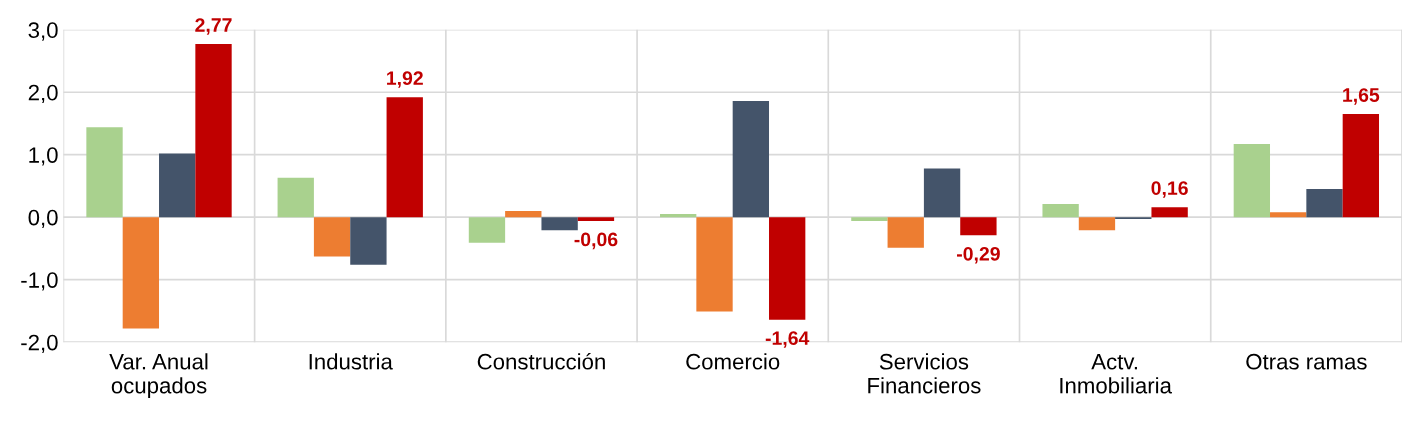 This screenshot has height=425, width=1409. Describe the element at coordinates (924, 373) in the screenshot. I see `x-tick-label: Servicios Financieros` at that location.